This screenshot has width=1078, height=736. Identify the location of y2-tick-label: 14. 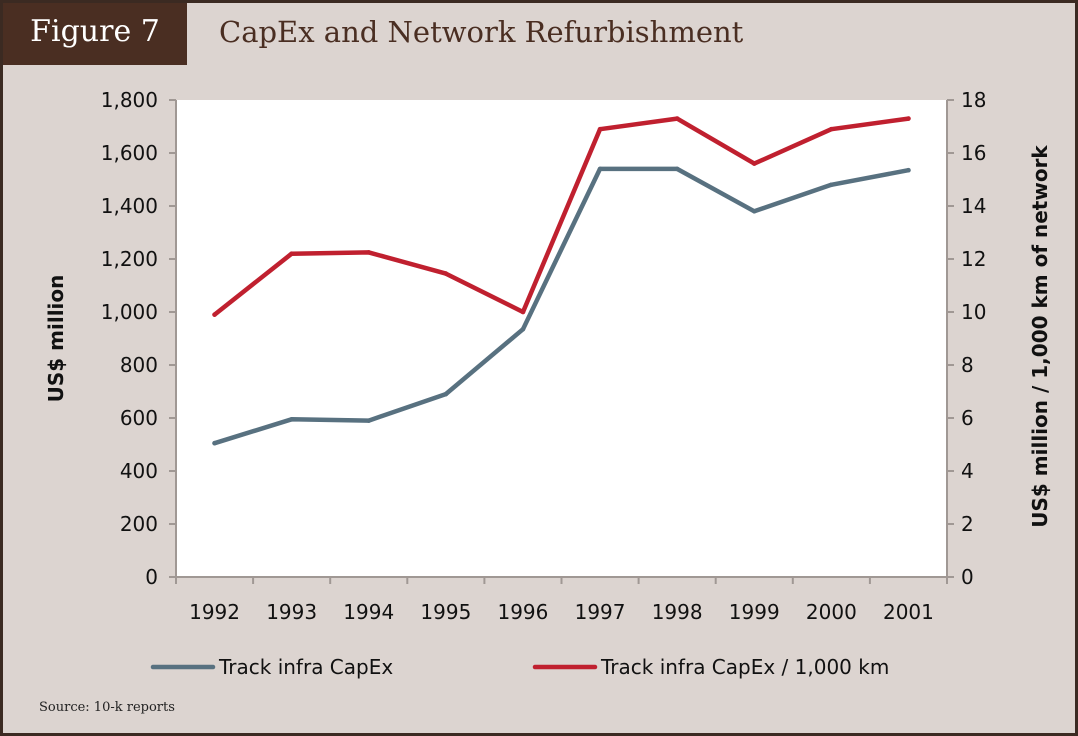
(973, 206).